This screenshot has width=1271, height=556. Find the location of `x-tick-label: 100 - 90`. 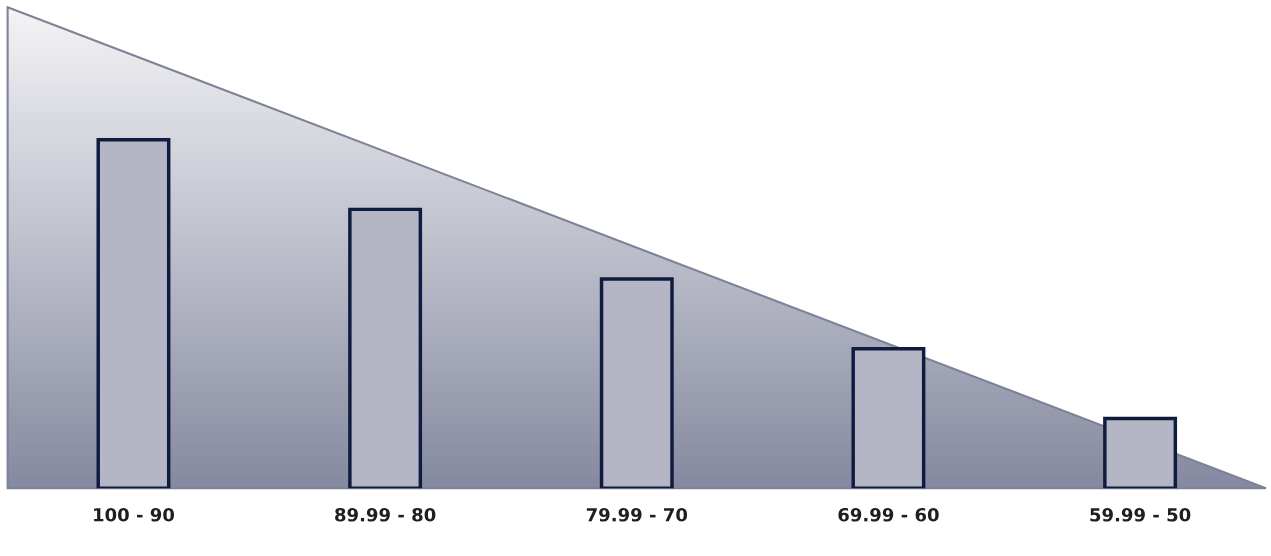

x-tick-label: 100 - 90 is located at coordinates (134, 514).